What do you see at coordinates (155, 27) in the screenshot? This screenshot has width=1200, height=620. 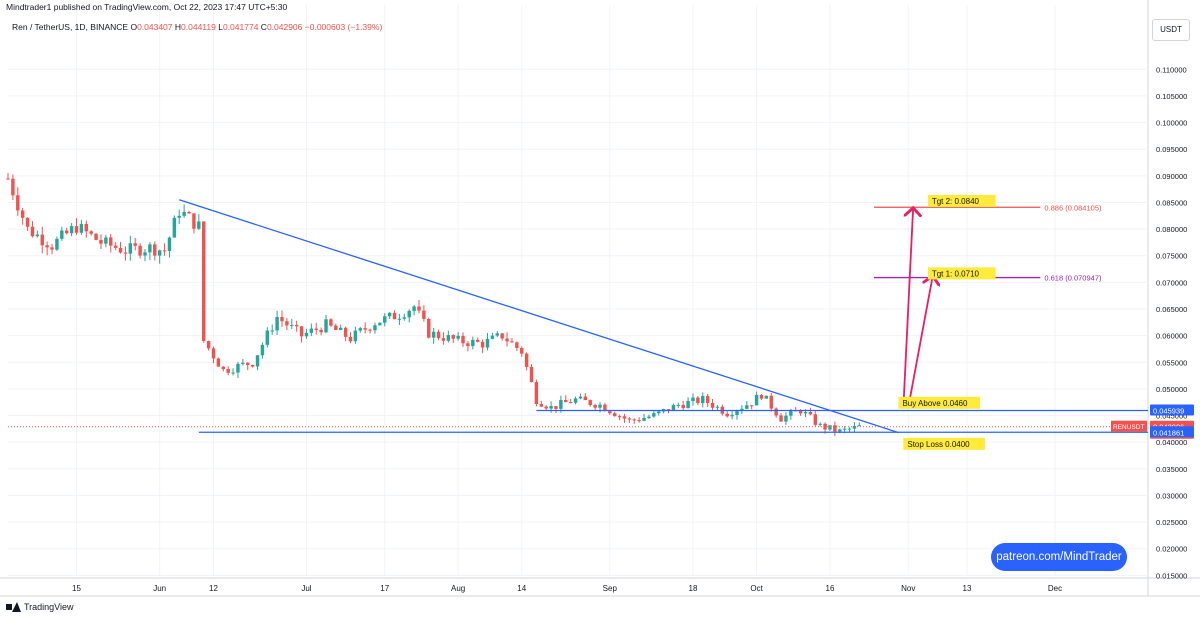 I see `open-value: 0.043407` at bounding box center [155, 27].